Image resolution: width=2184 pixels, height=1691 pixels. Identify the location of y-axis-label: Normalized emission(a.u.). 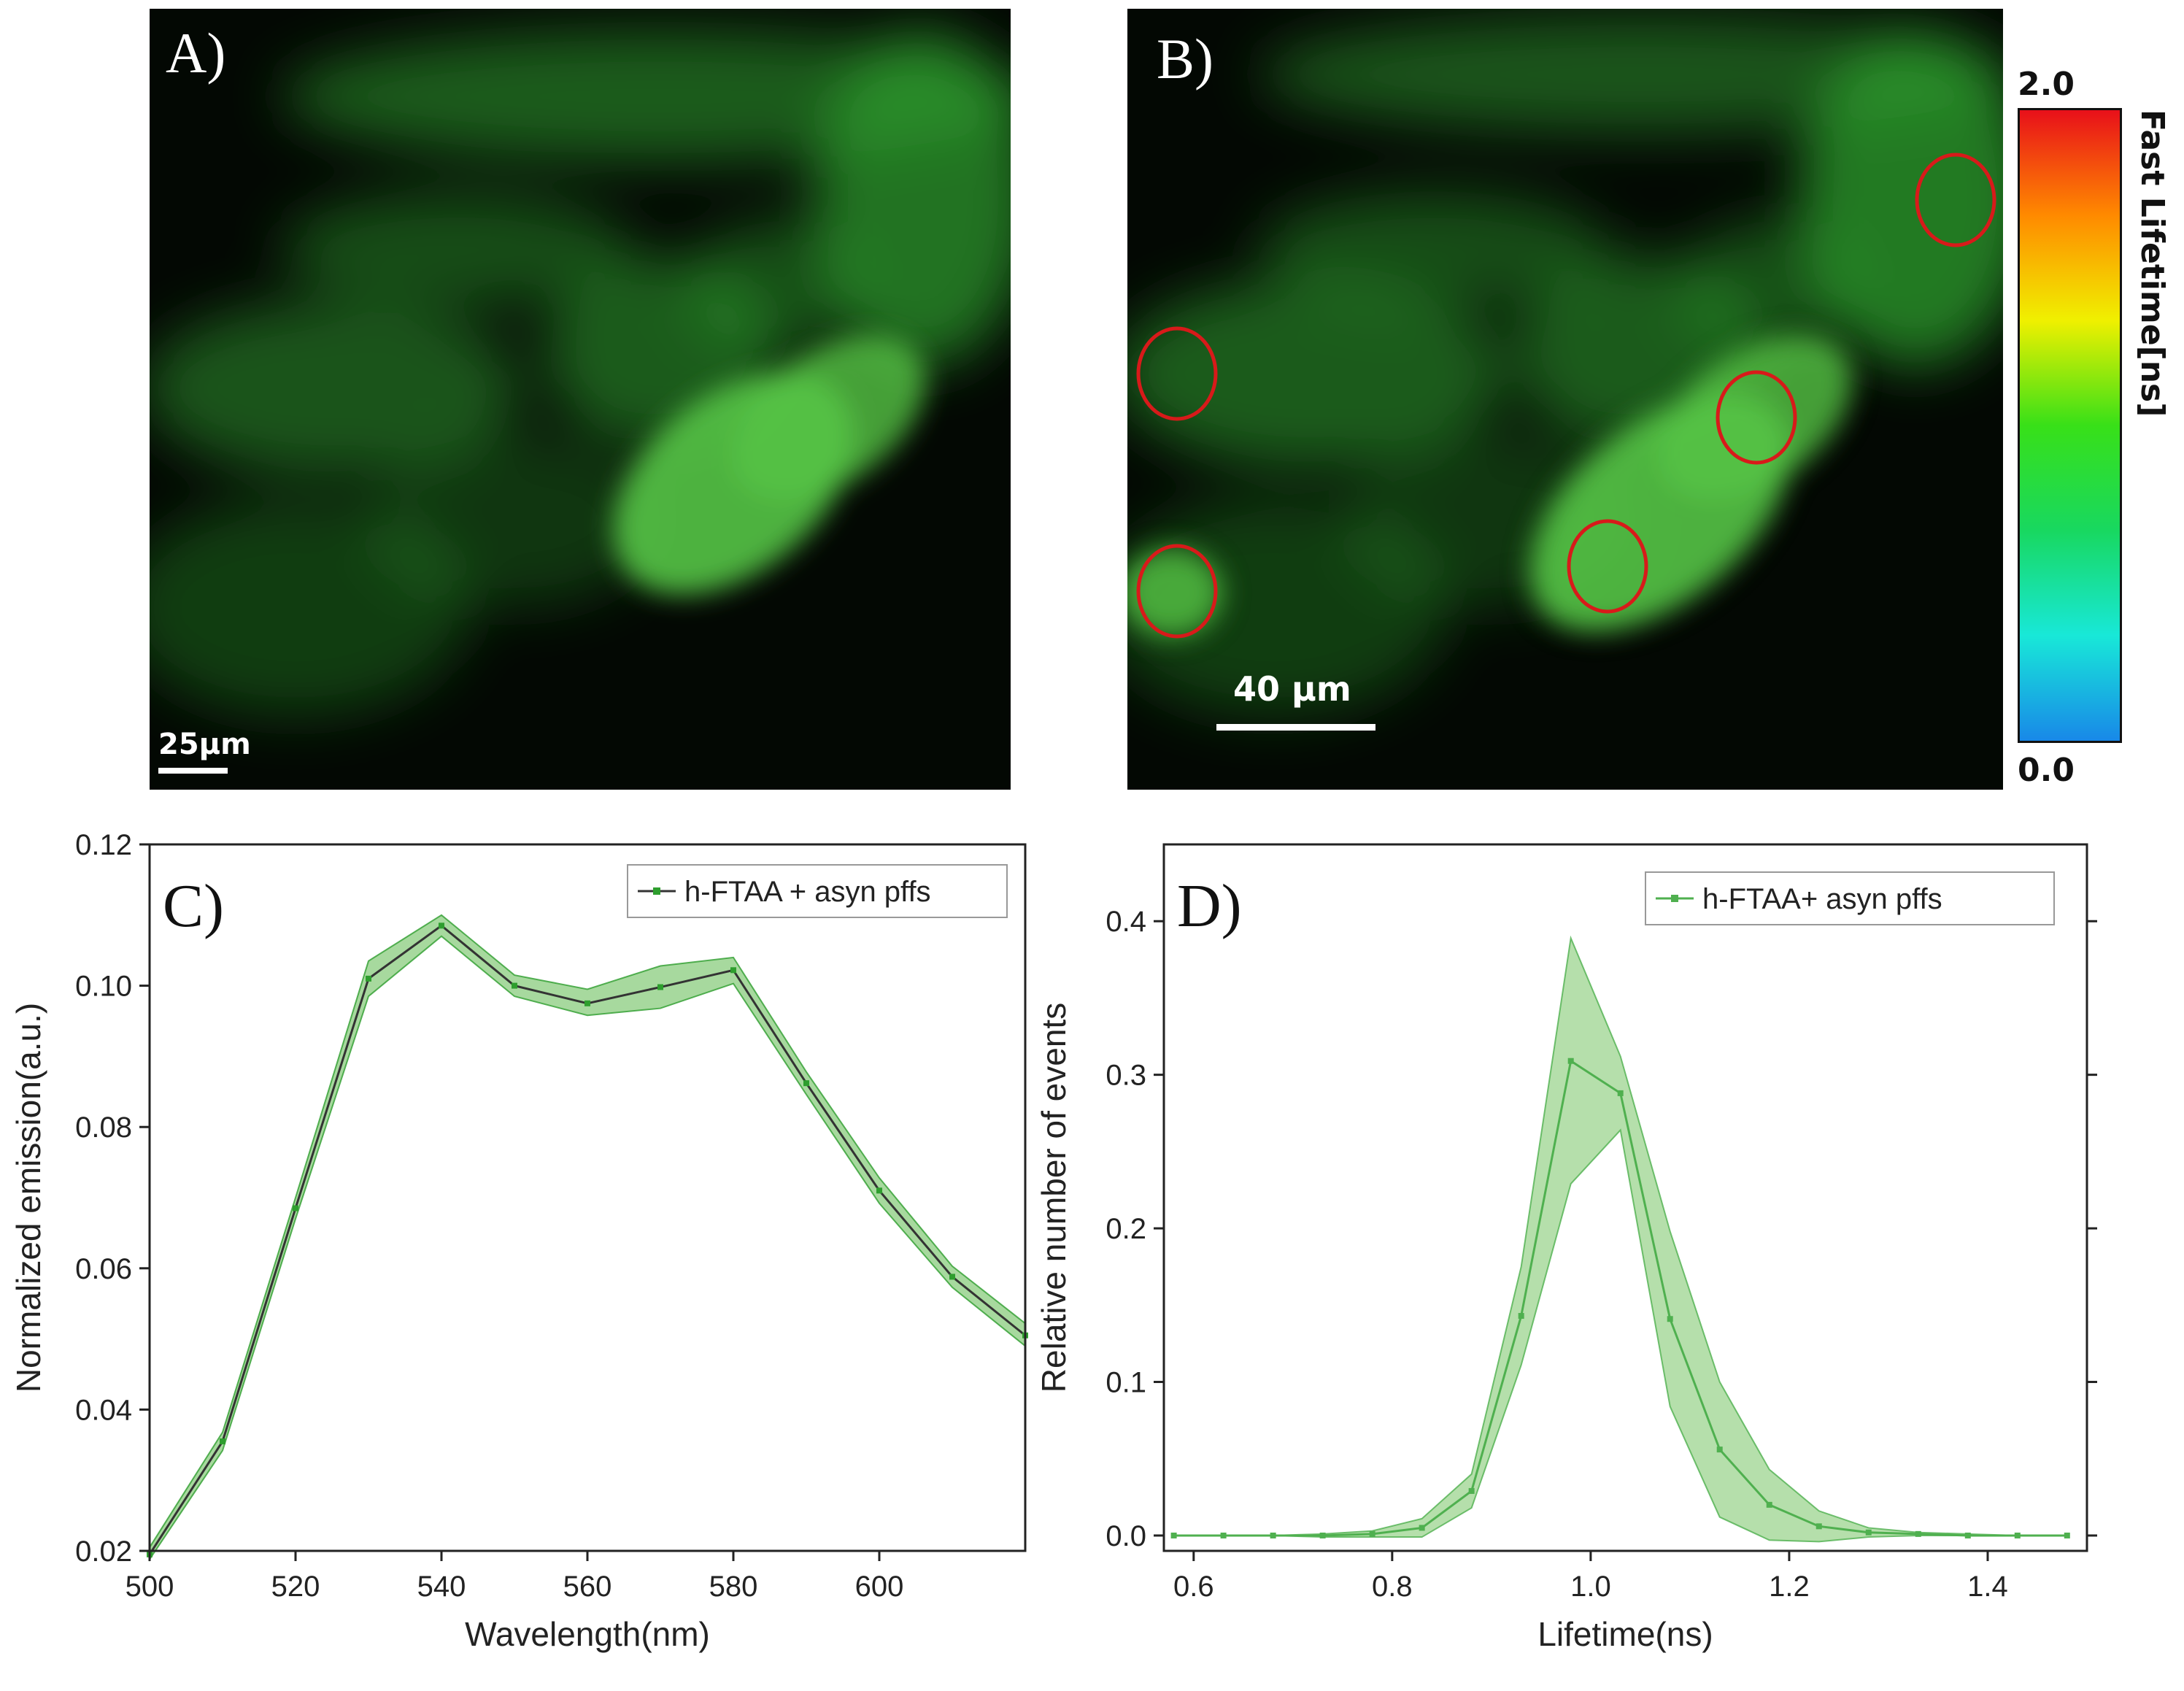
(28, 1198).